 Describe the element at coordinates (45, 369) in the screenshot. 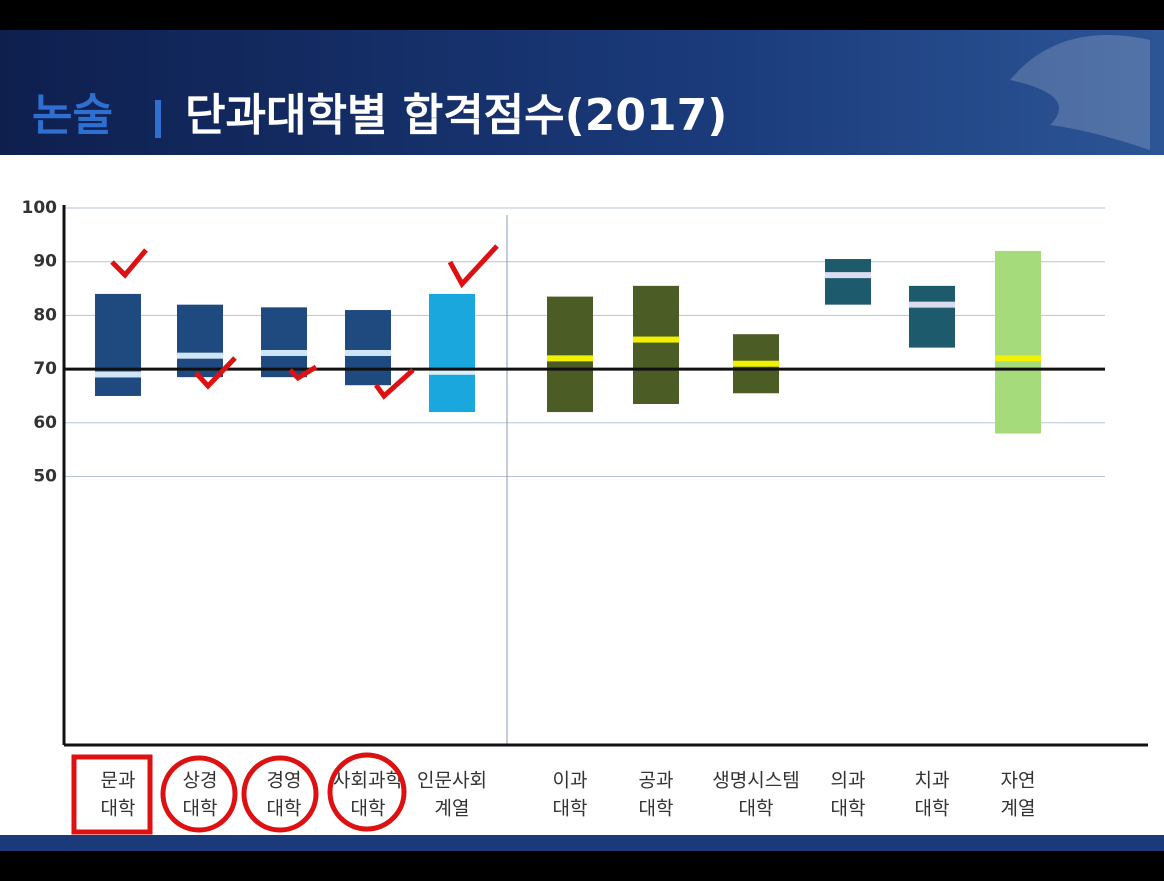

I see `y-tick-label: 70` at that location.